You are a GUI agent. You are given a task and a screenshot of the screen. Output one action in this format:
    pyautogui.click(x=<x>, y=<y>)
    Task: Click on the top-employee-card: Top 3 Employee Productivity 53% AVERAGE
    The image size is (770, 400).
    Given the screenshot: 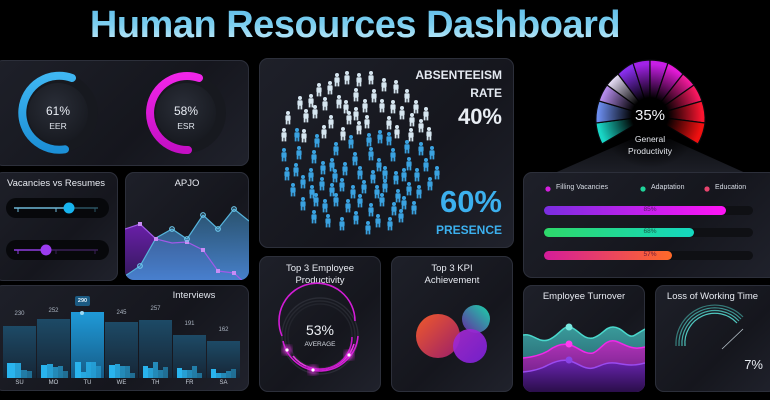 What is the action you would take?
    pyautogui.click(x=320, y=324)
    